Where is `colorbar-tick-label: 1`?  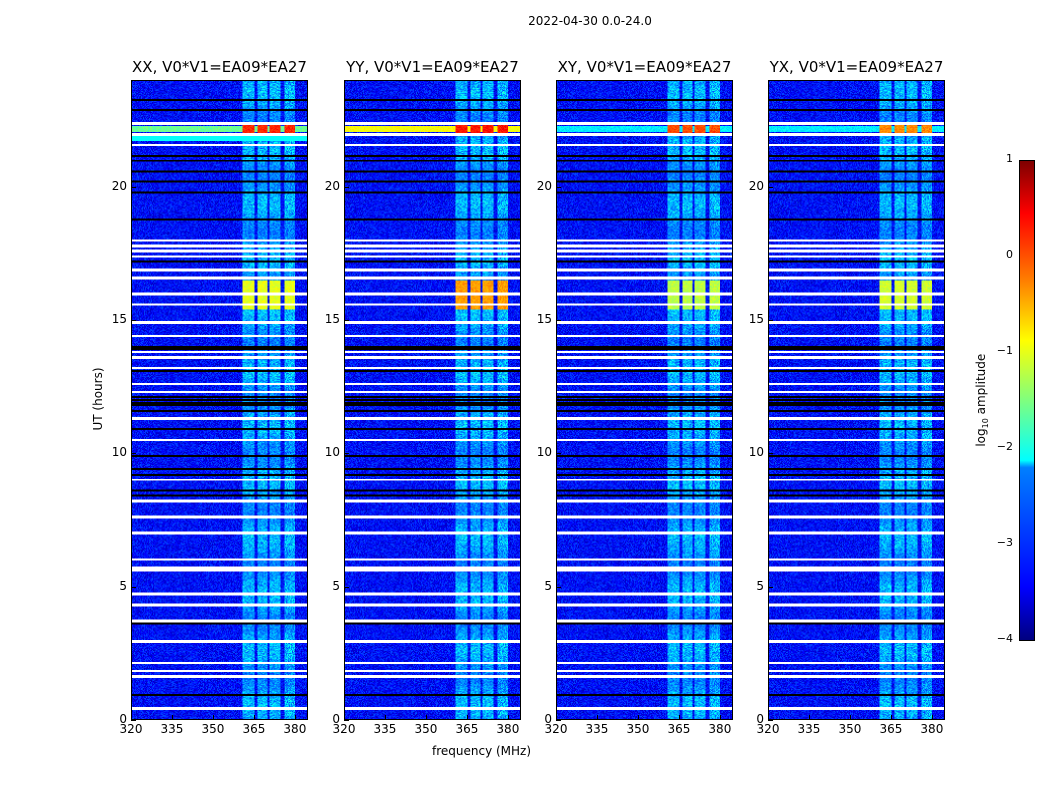
colorbar-tick-label: 1 is located at coordinates (1009, 158).